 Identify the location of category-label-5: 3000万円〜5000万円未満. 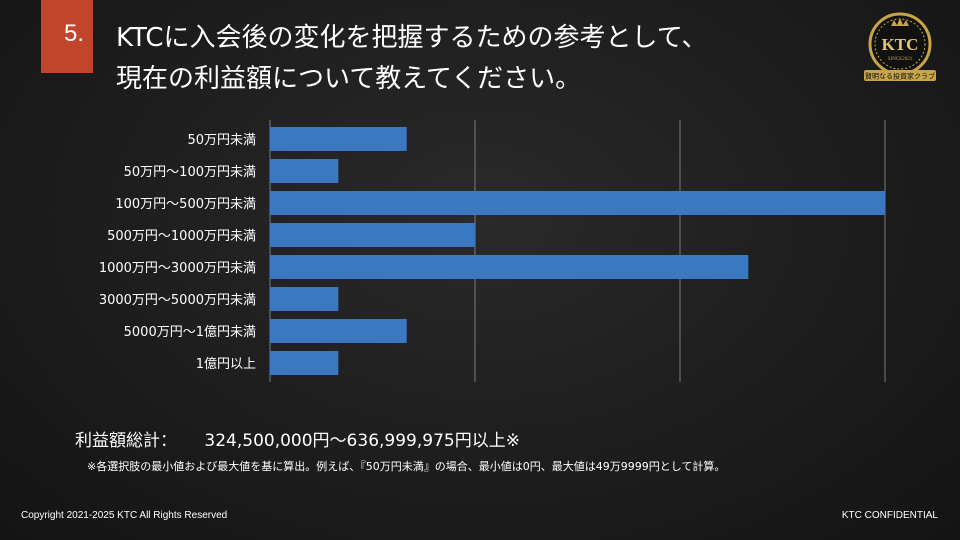
(177, 300).